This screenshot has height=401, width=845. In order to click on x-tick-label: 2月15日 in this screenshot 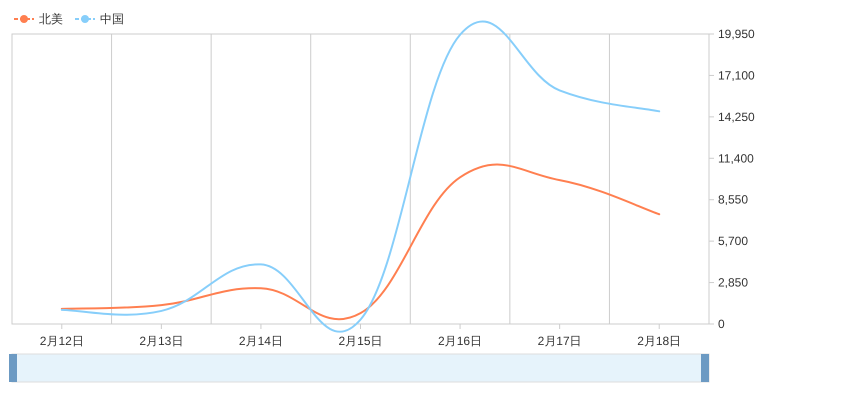, I will do `click(360, 341)`.